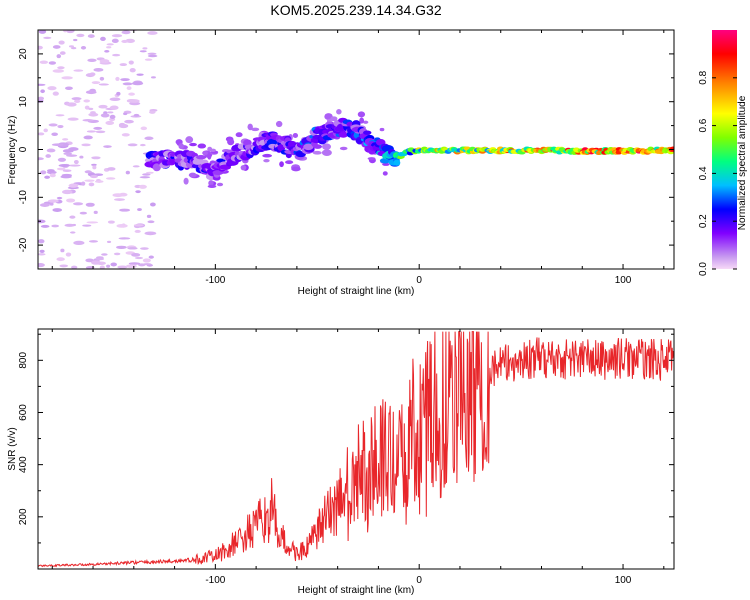 The image size is (750, 600). Describe the element at coordinates (742, 162) in the screenshot. I see `colorbar-label: Normalized spectral amplitude` at that location.